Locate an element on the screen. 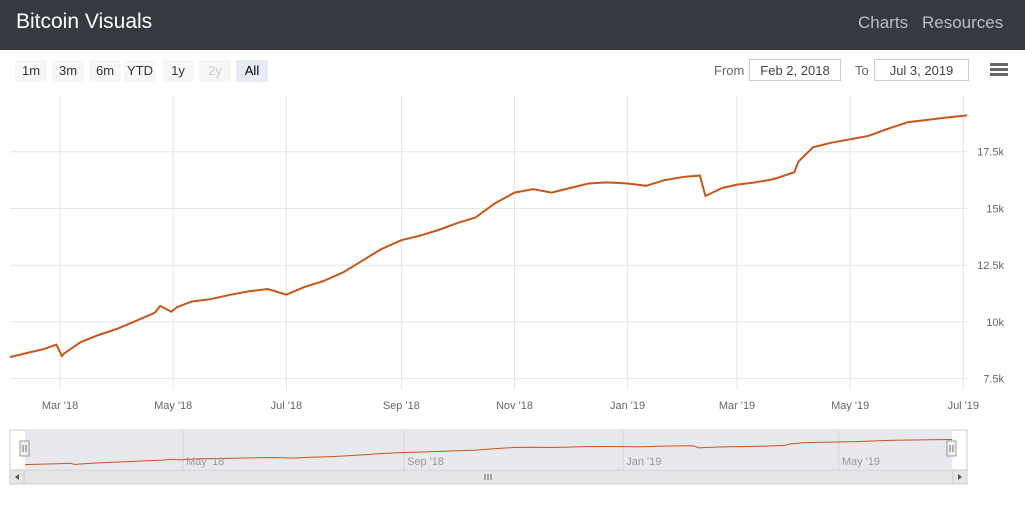 This screenshot has height=506, width=1025. y-tick-label: 17.5k is located at coordinates (990, 153).